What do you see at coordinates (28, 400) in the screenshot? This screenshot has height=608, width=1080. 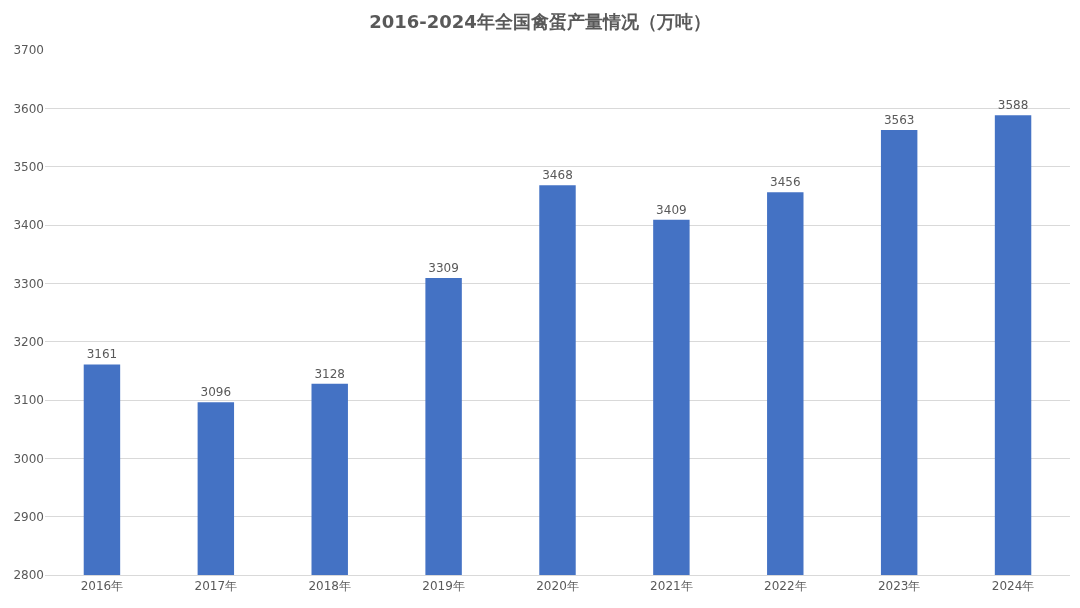 I see `y-tick-label: 3100` at bounding box center [28, 400].